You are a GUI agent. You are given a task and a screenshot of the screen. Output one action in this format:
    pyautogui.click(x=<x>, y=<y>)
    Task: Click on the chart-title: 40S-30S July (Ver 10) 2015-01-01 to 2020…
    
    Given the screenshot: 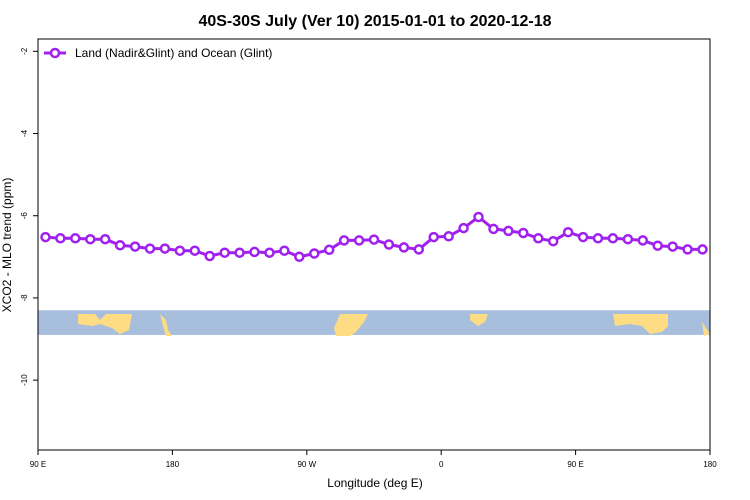 What is the action you would take?
    pyautogui.click(x=374, y=21)
    